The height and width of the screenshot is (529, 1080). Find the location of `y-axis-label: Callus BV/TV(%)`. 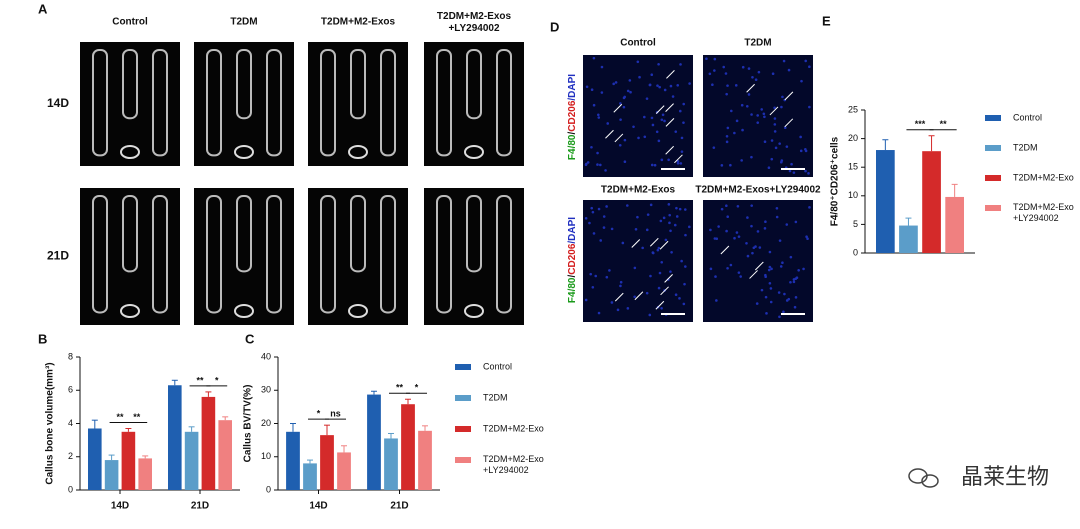

y-axis-label: Callus BV/TV(%) is located at coordinates (248, 424).